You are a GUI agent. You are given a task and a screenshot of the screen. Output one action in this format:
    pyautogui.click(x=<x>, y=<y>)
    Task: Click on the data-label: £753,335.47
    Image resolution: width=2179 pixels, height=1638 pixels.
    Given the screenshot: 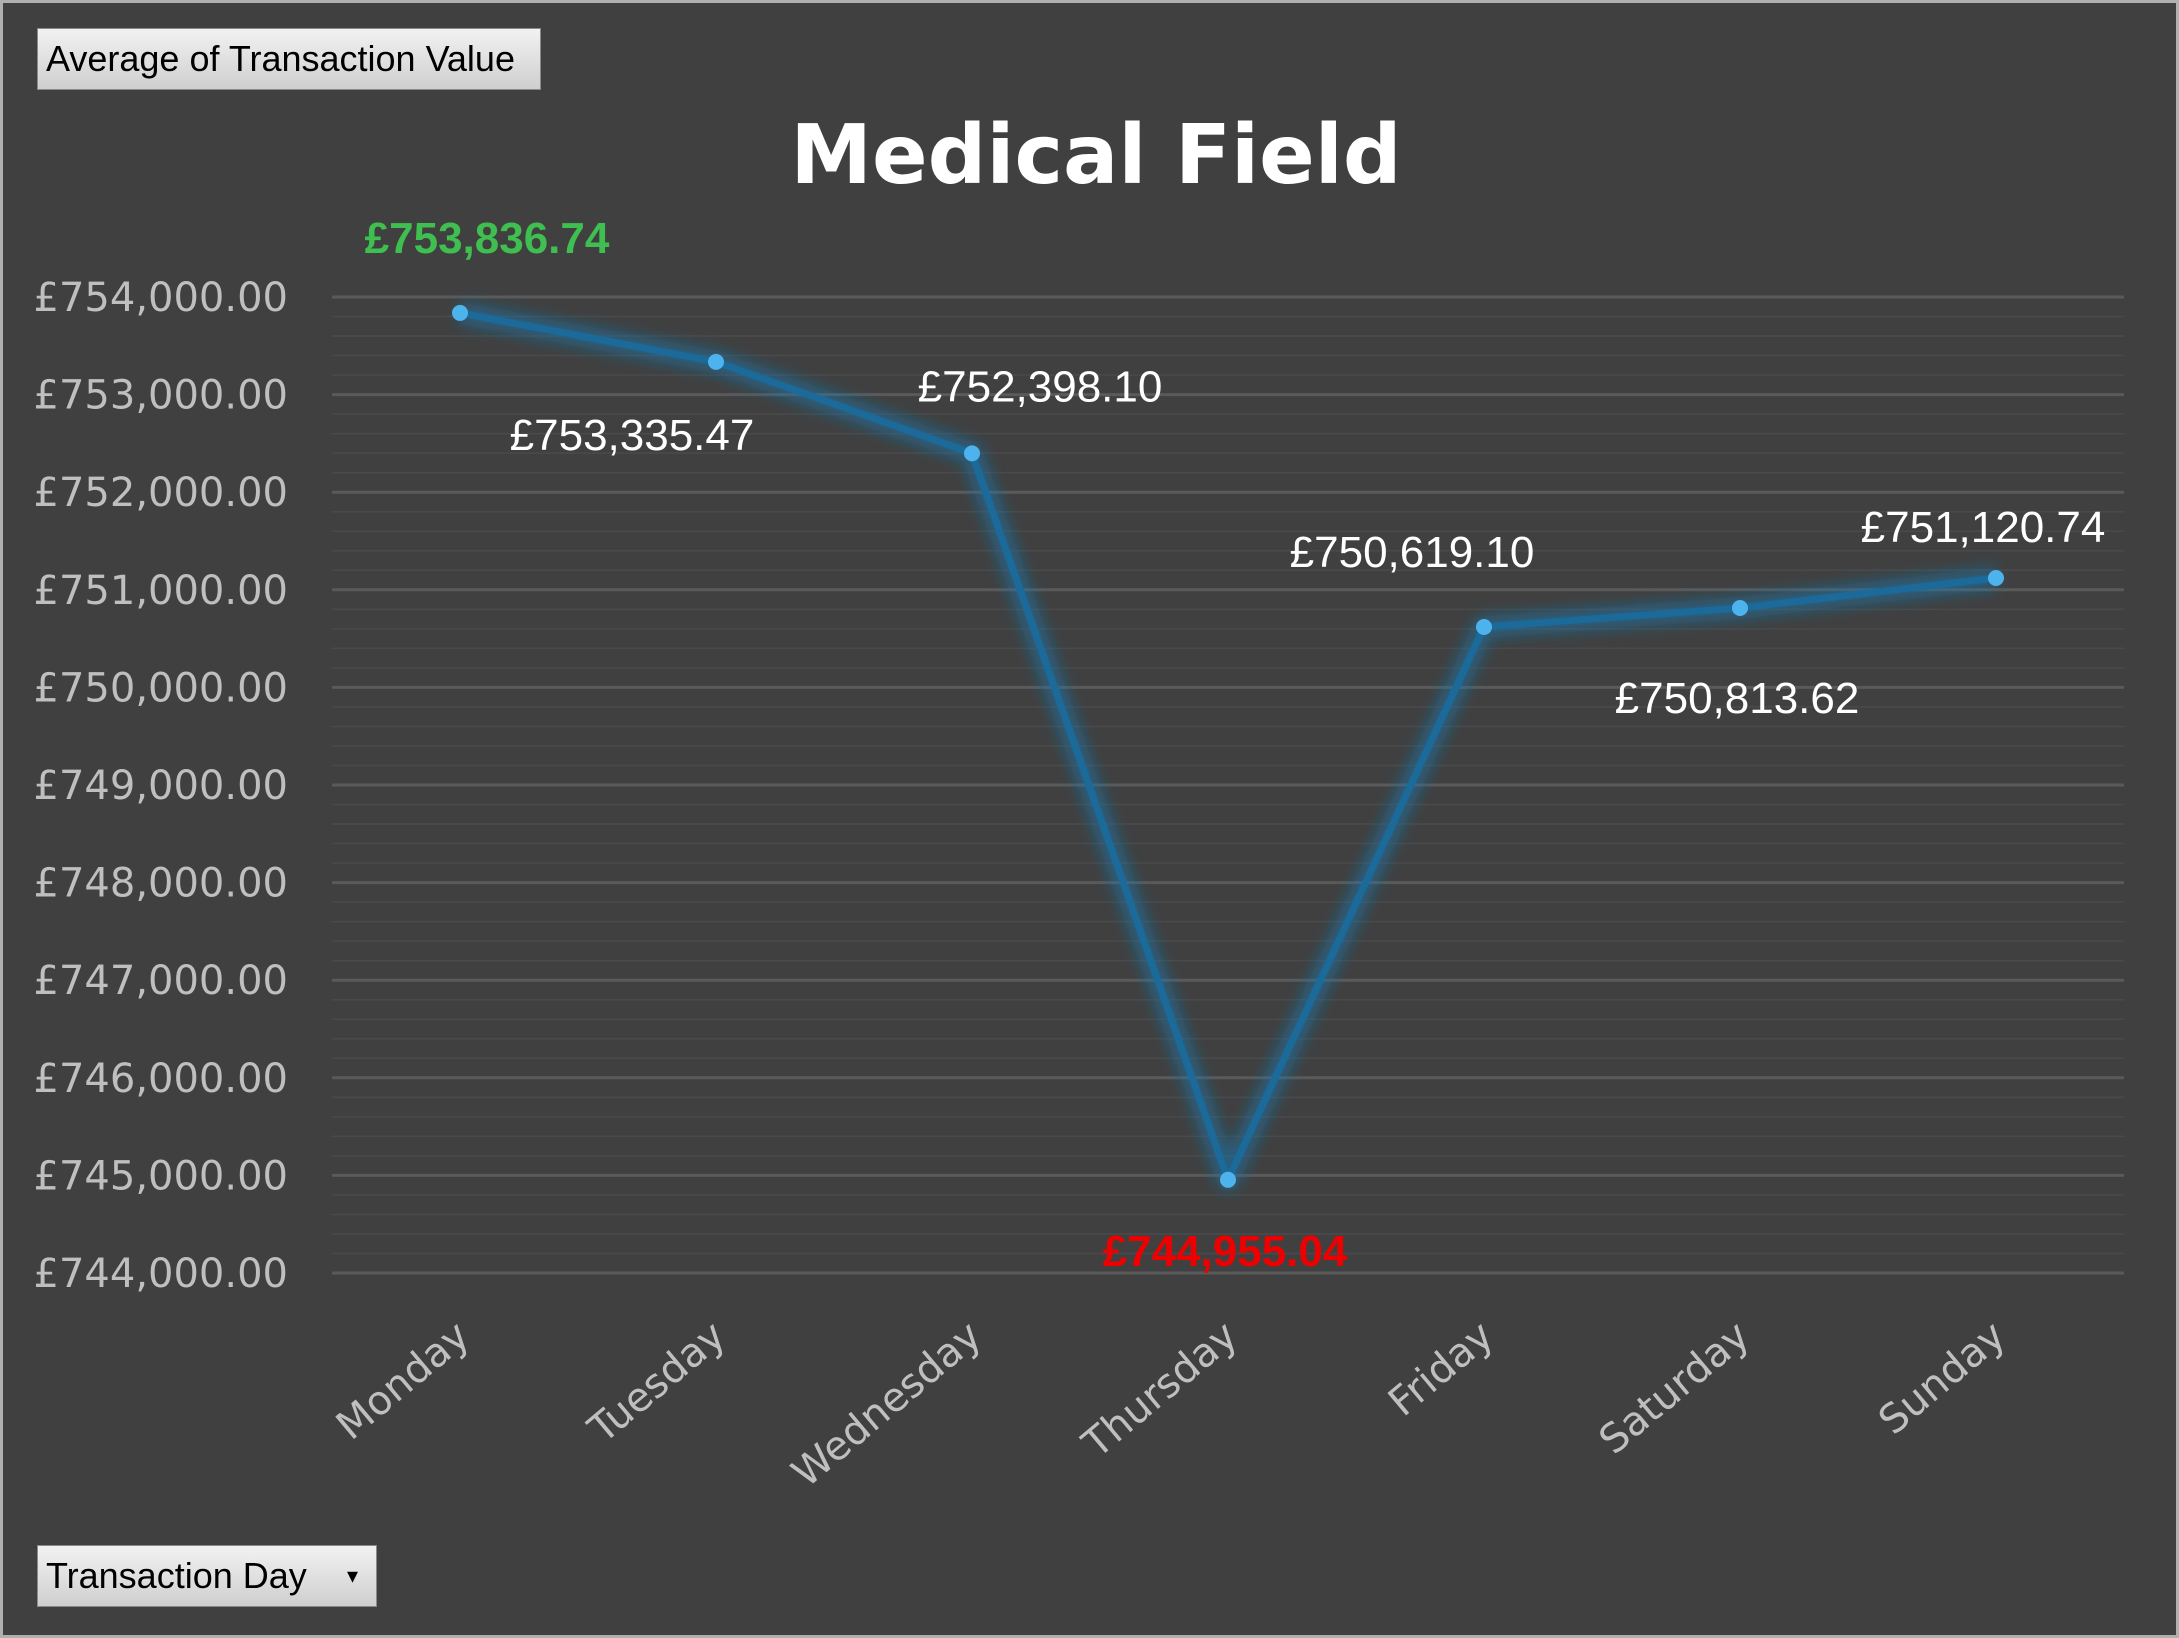 What is the action you would take?
    pyautogui.click(x=632, y=435)
    